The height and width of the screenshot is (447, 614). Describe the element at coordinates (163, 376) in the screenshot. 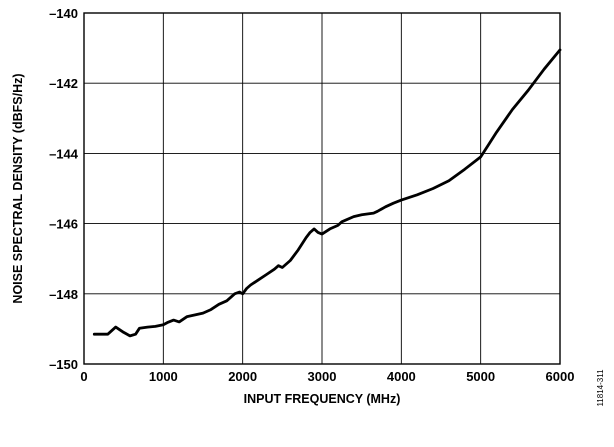

I see `x-tick-label: 1000` at that location.